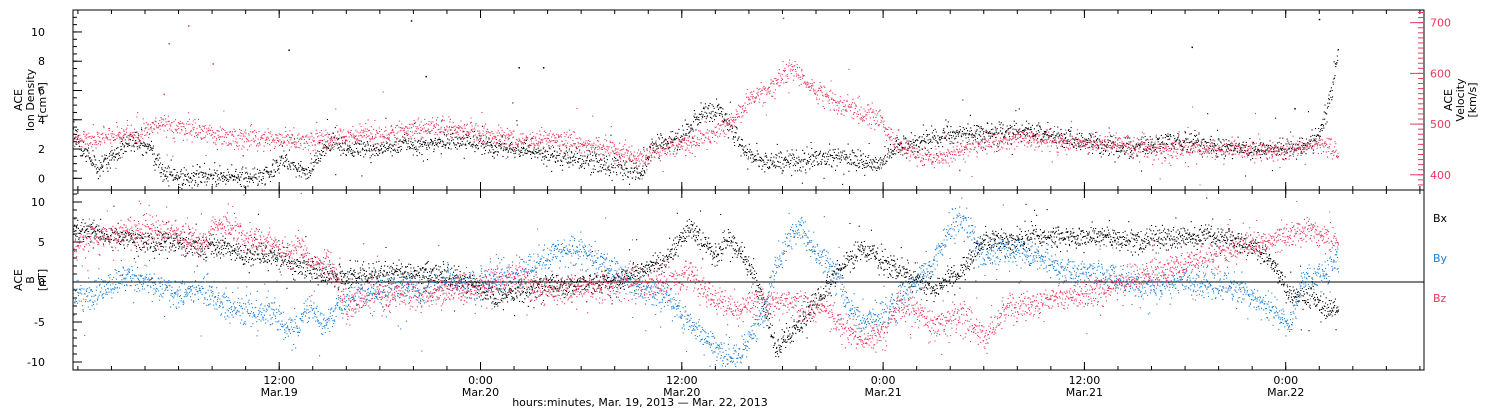  I want to click on top-left-y-tick-label: 8, so click(41, 61).